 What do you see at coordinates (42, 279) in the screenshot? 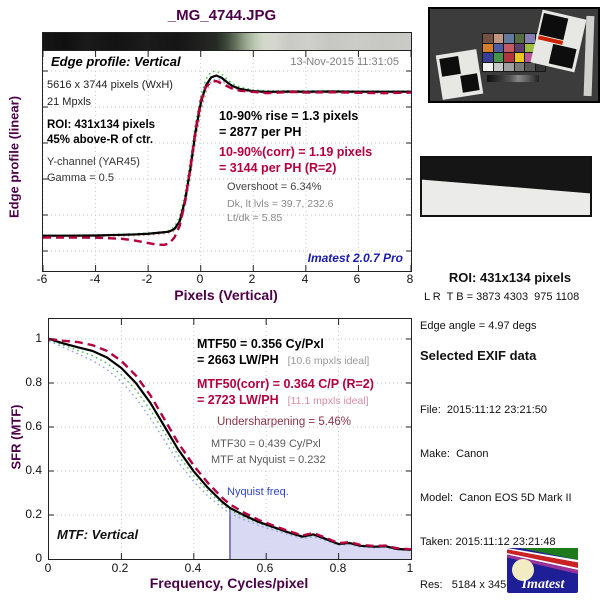
I see `edge-xtick: -6` at bounding box center [42, 279].